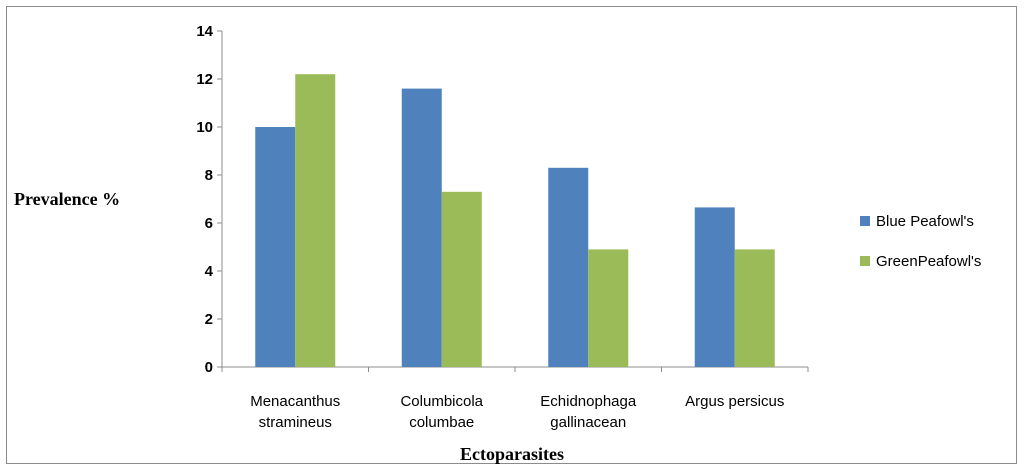  What do you see at coordinates (920, 241) in the screenshot?
I see `legend: Blue Peafowl's GreenPeafowl's` at bounding box center [920, 241].